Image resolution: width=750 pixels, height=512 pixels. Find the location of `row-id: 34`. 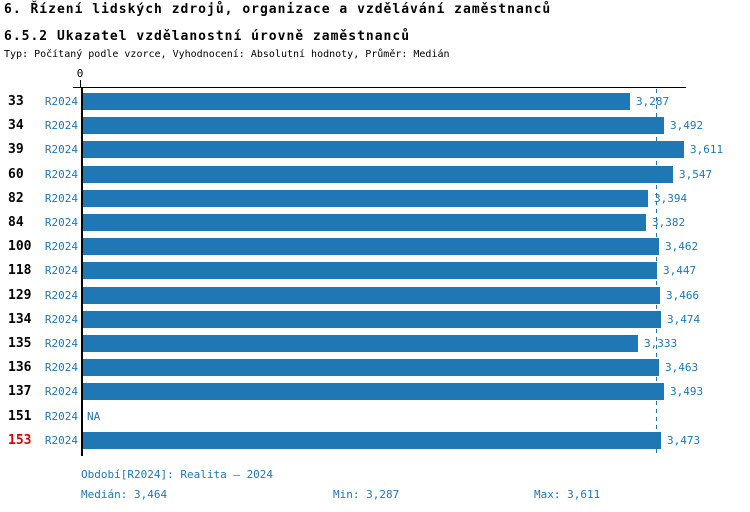

row-id: 34 is located at coordinates (16, 125).